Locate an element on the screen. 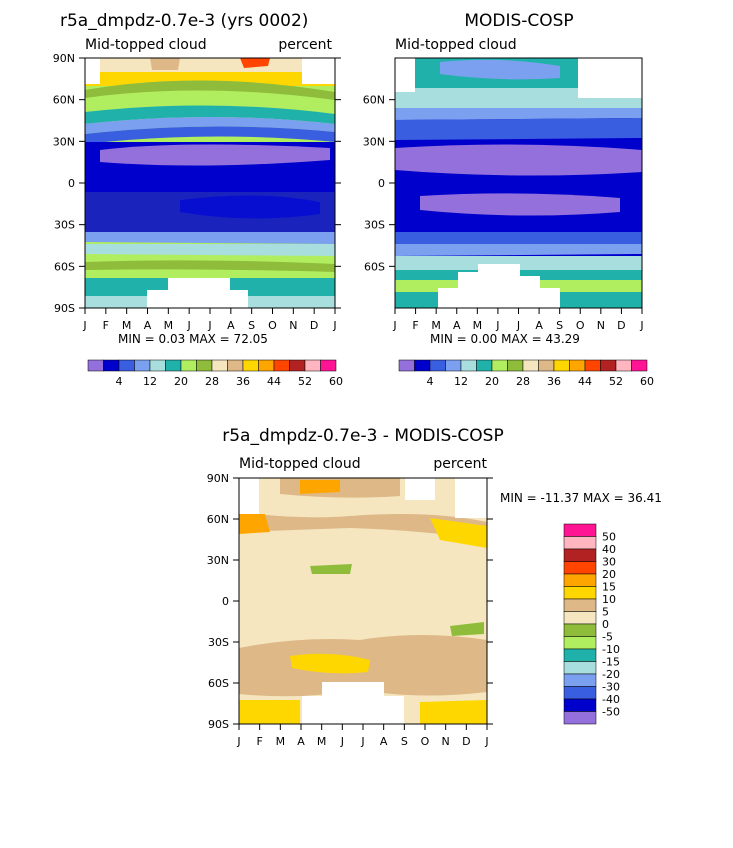 This screenshot has width=733, height=848. colorbar-label: 30 is located at coordinates (609, 562).